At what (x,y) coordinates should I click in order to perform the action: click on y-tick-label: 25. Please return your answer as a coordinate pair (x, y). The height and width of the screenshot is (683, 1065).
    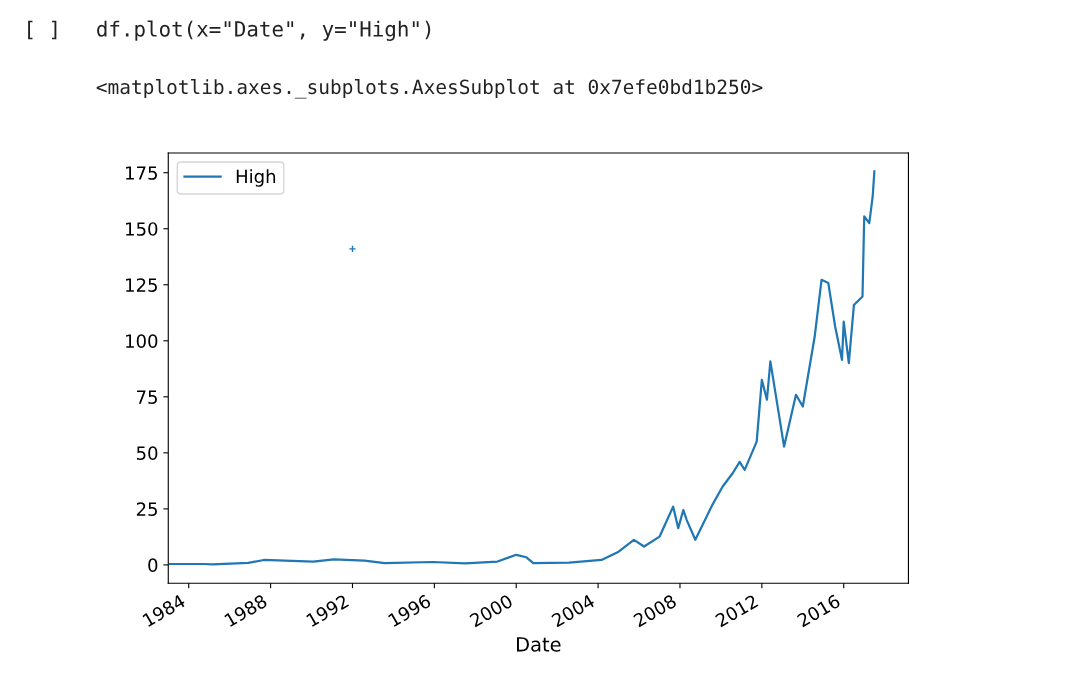
    Looking at the image, I should click on (146, 509).